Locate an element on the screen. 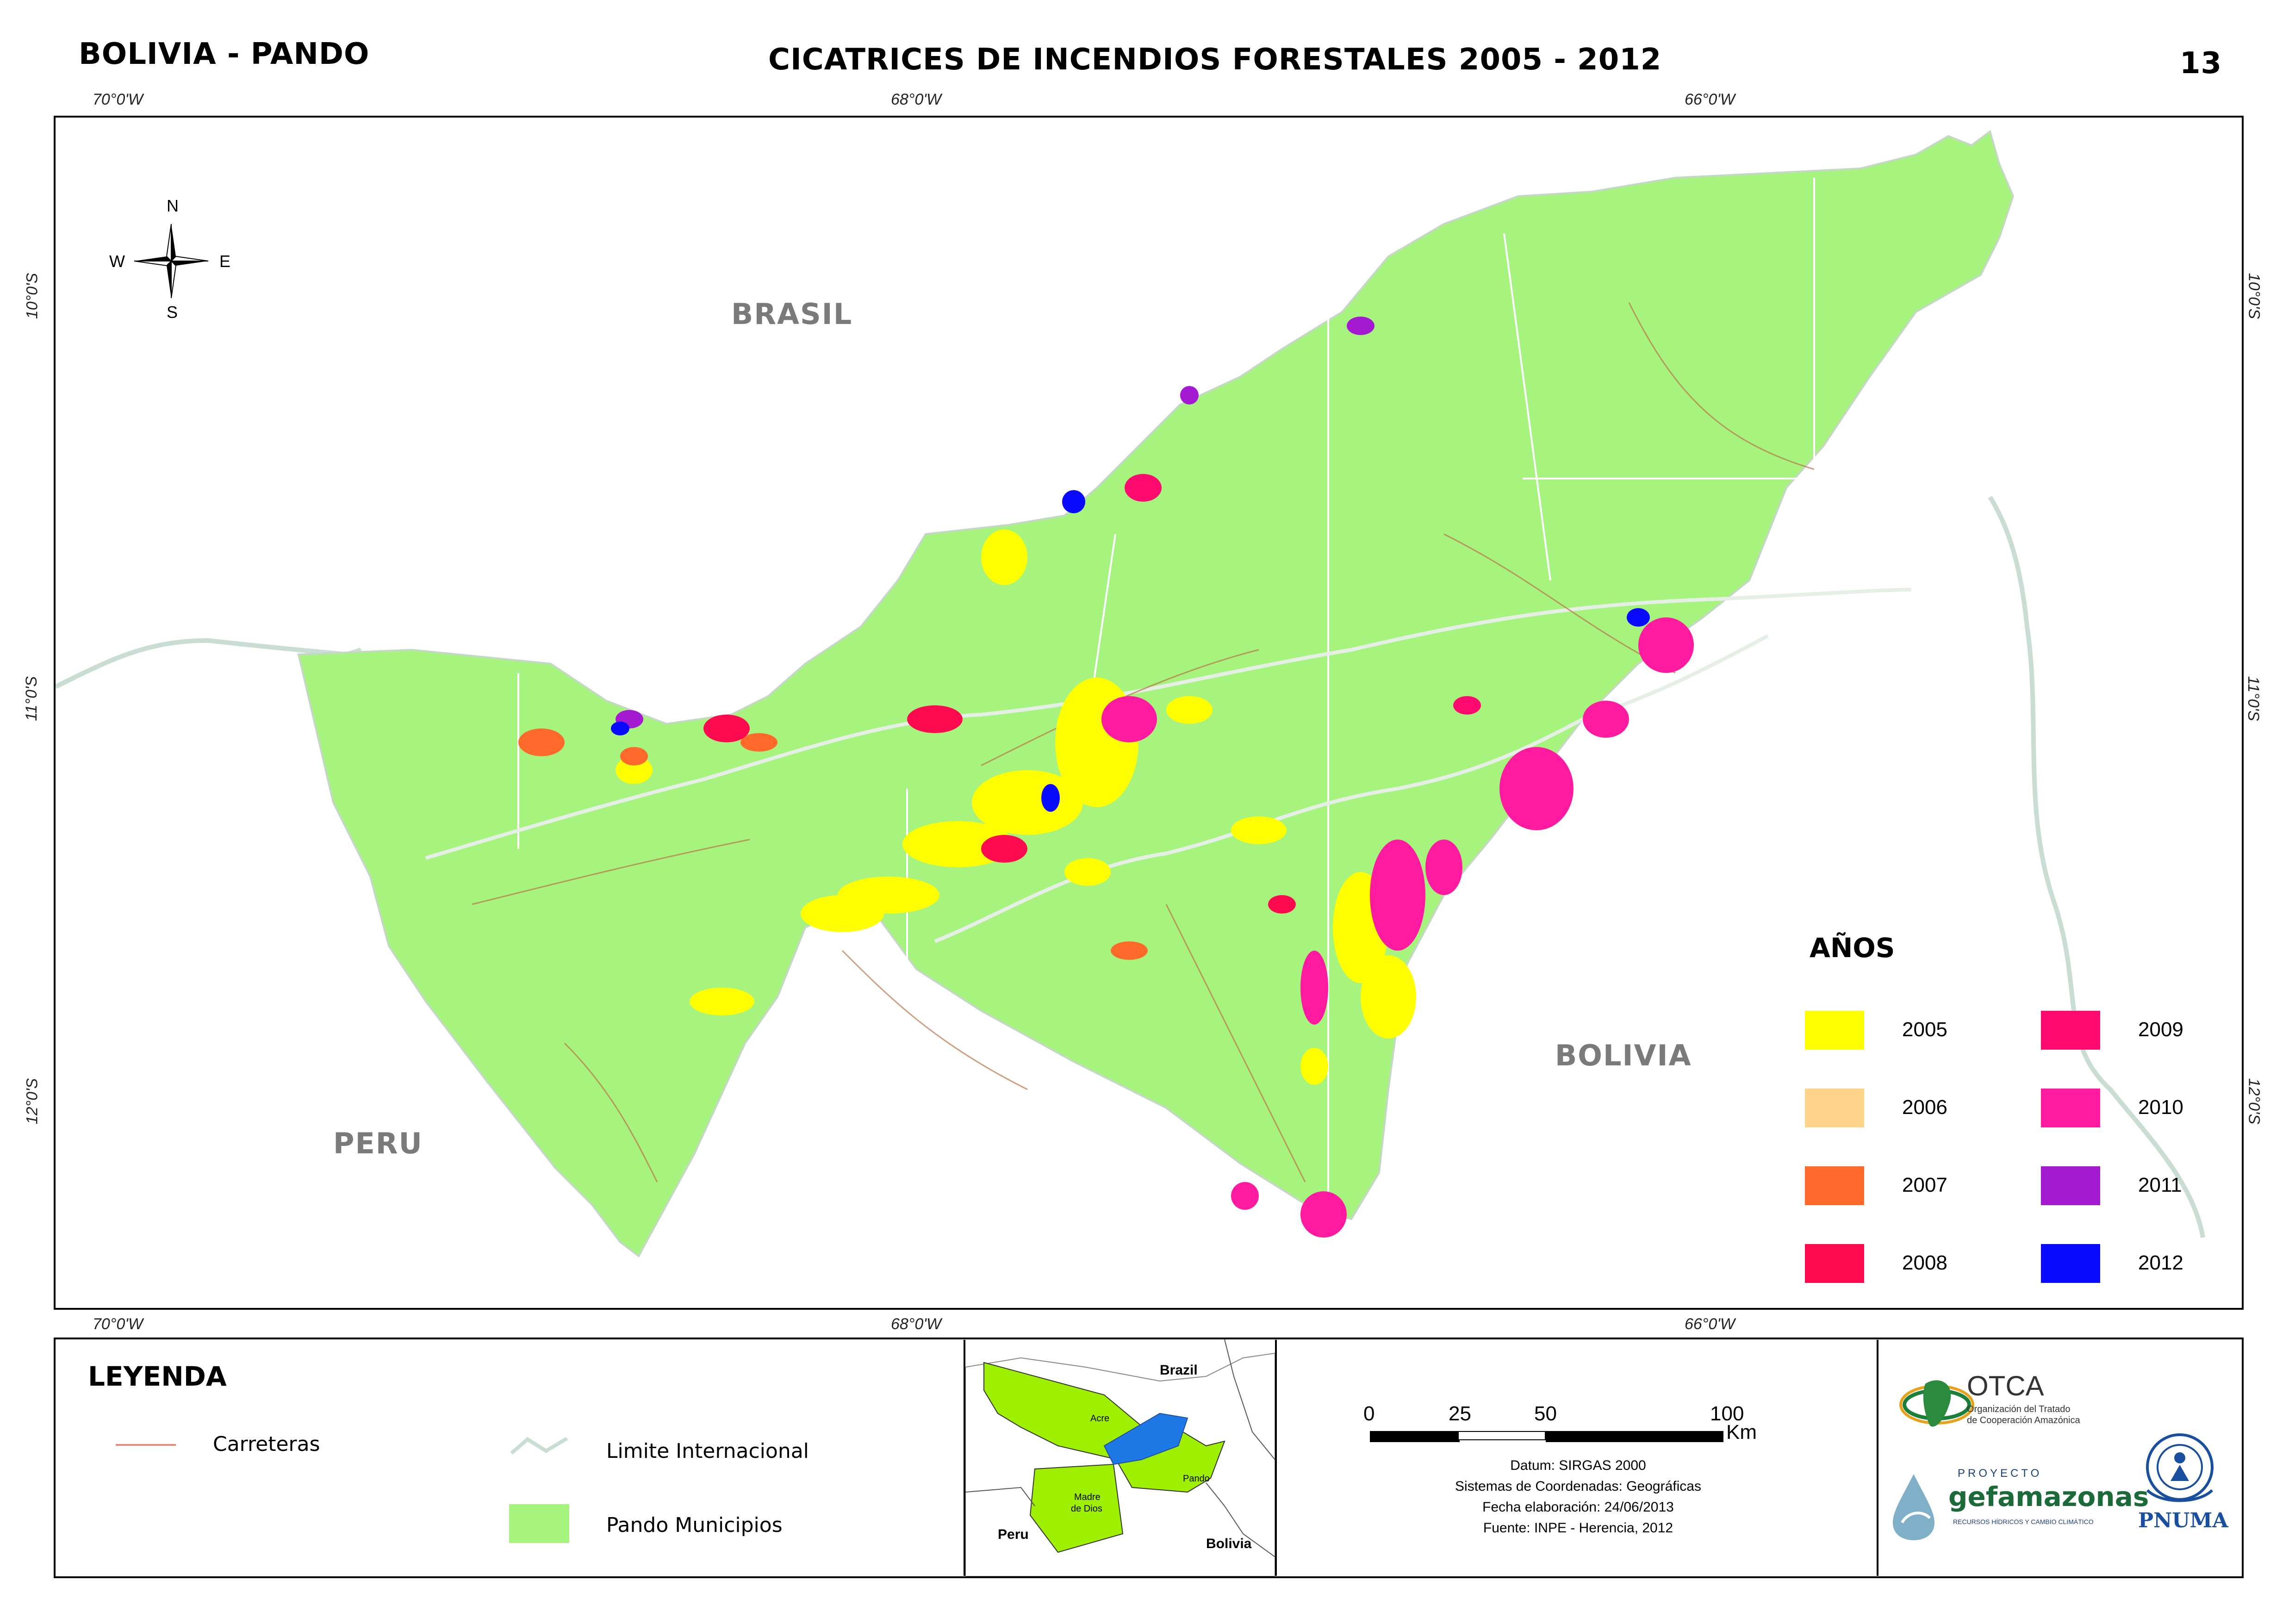 The height and width of the screenshot is (1624, 2295). year-label-2012: 2012 is located at coordinates (2160, 1262).